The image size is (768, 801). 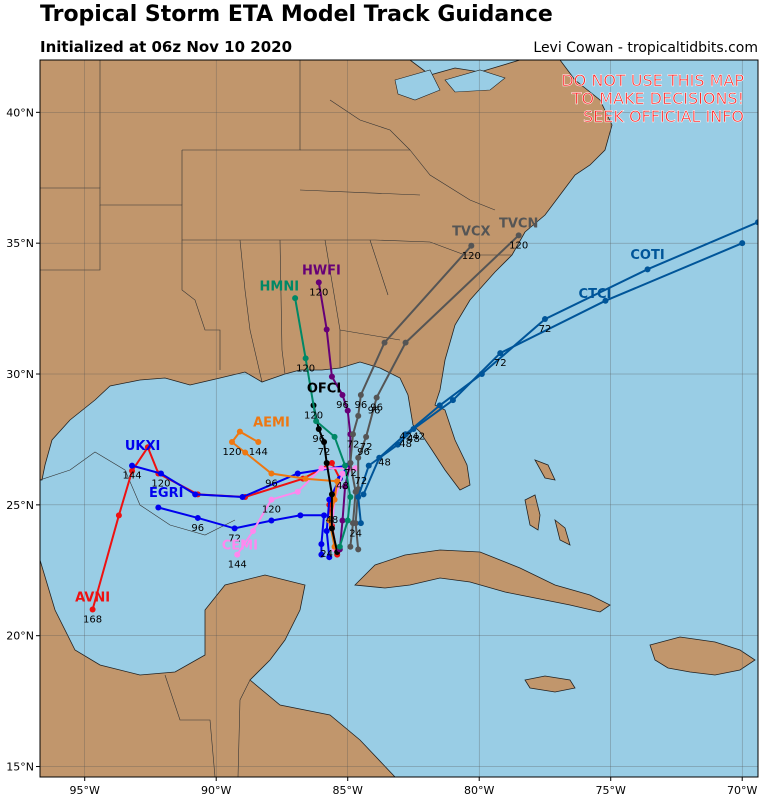 What do you see at coordinates (471, 231) in the screenshot?
I see `model-name-label: TVCX` at bounding box center [471, 231].